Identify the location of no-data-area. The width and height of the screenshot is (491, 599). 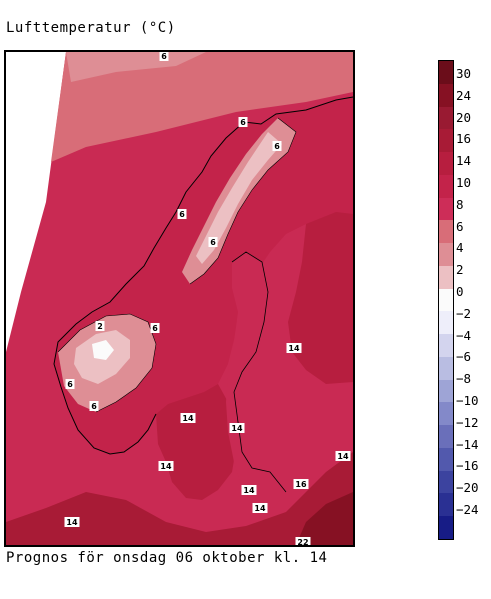
(36, 202).